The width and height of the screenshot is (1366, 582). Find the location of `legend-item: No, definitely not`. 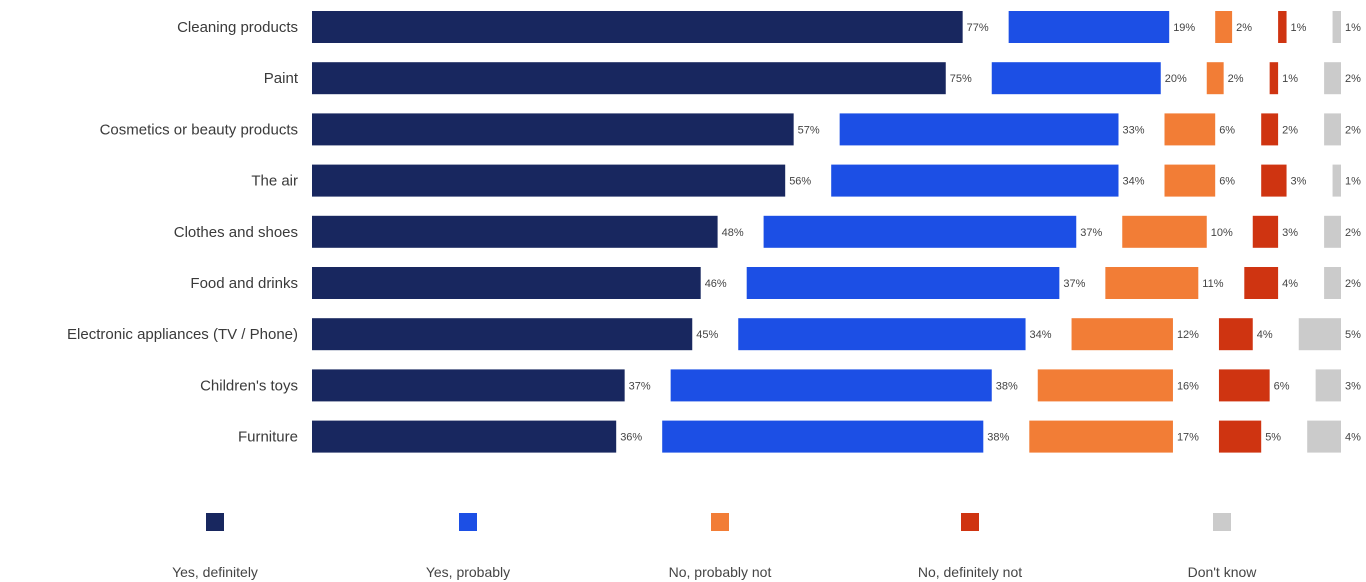

legend-item: No, definitely not is located at coordinates (970, 546).